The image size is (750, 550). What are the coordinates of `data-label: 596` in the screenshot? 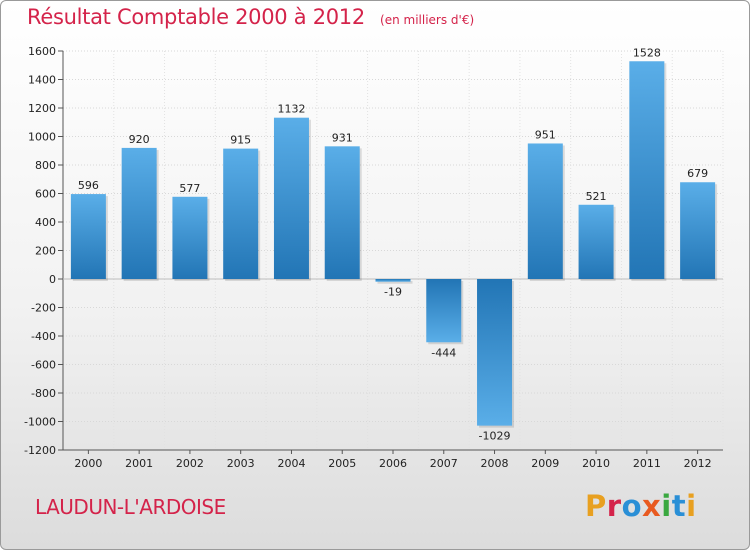 It's located at (88, 185).